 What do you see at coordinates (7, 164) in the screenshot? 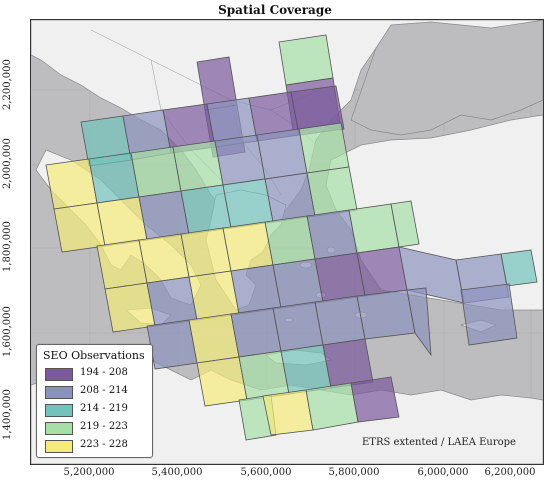
I see `y-tick-label: 2,000,000` at bounding box center [7, 164].